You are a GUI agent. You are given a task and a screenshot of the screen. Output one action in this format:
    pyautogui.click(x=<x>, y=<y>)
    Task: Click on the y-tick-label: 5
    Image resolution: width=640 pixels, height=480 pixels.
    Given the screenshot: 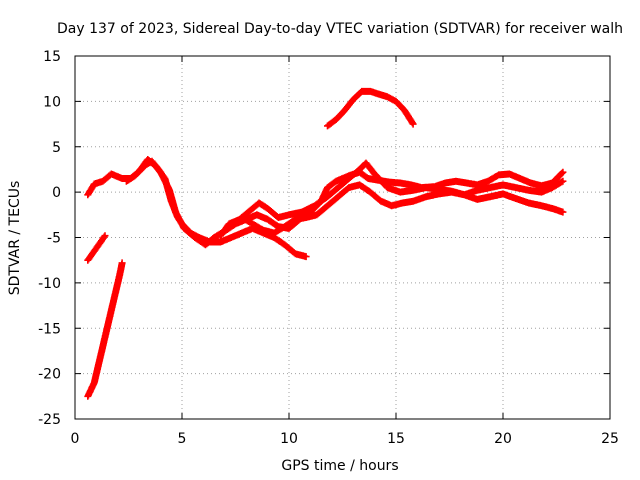 What is the action you would take?
    pyautogui.click(x=56, y=148)
    